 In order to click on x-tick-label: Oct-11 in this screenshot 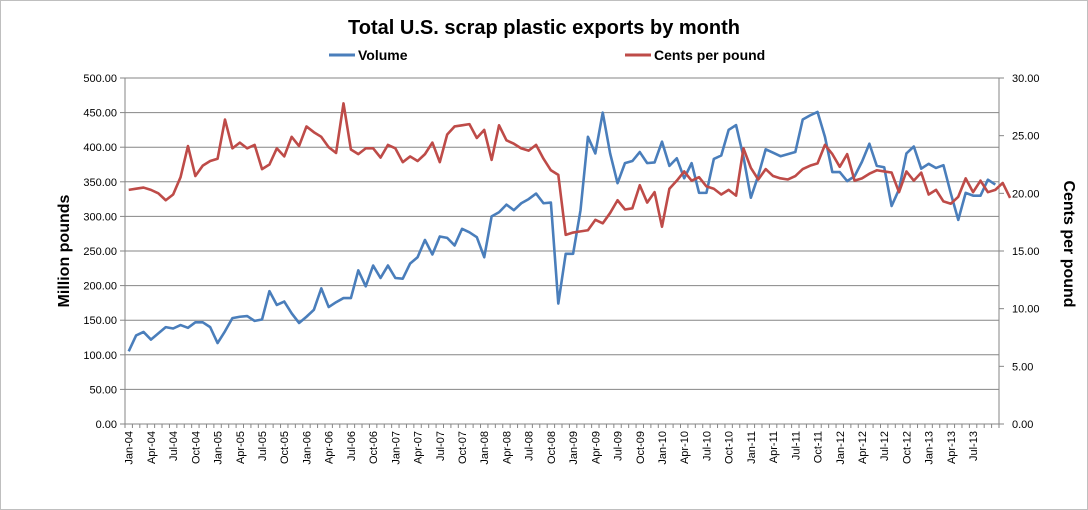, I will do `click(819, 447)`.